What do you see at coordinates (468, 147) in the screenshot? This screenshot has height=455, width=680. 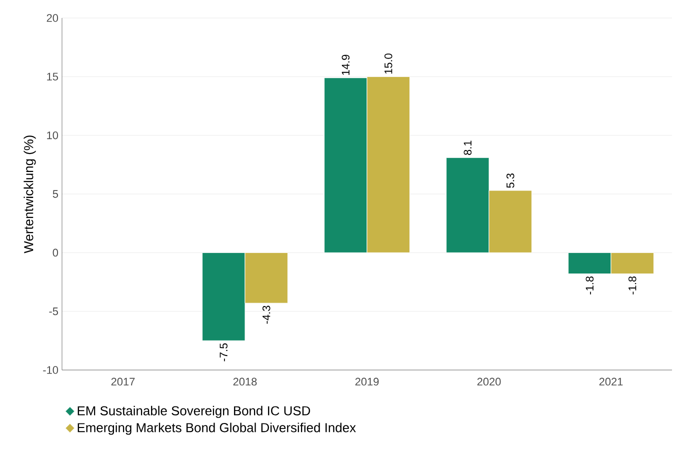 I see `data-label: 8.1` at bounding box center [468, 147].